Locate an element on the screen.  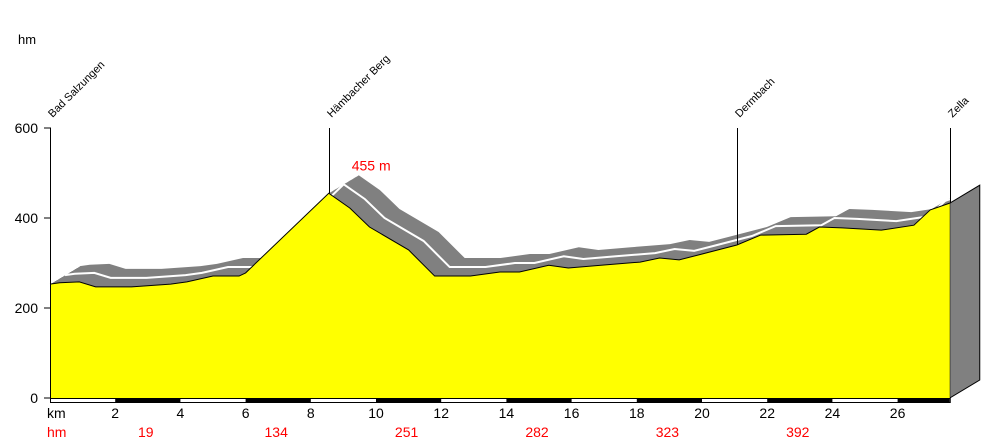
climb-value: 392 is located at coordinates (798, 432).